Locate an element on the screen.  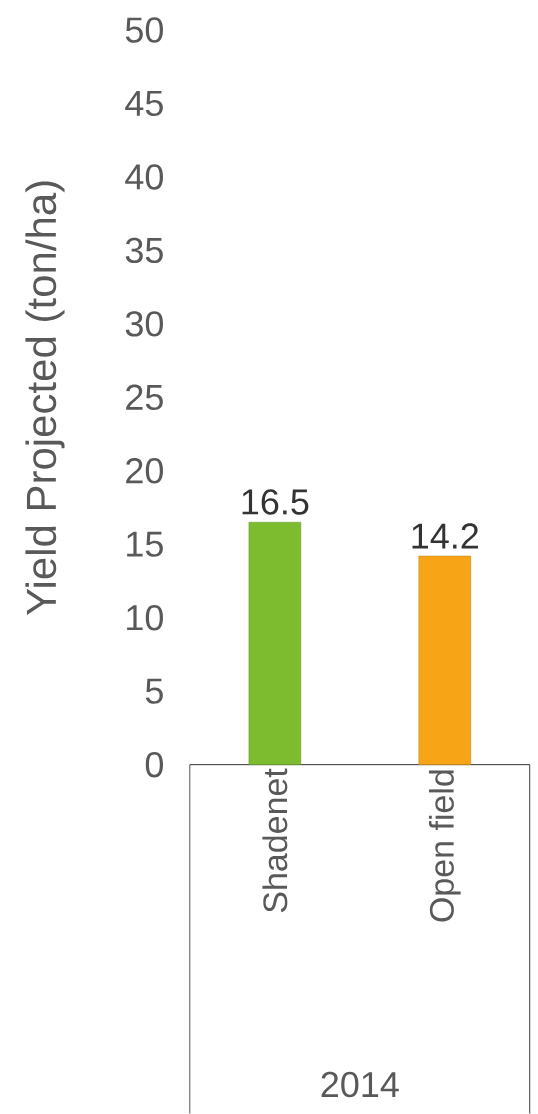
x-axis-title: 2014 is located at coordinates (360, 1084).